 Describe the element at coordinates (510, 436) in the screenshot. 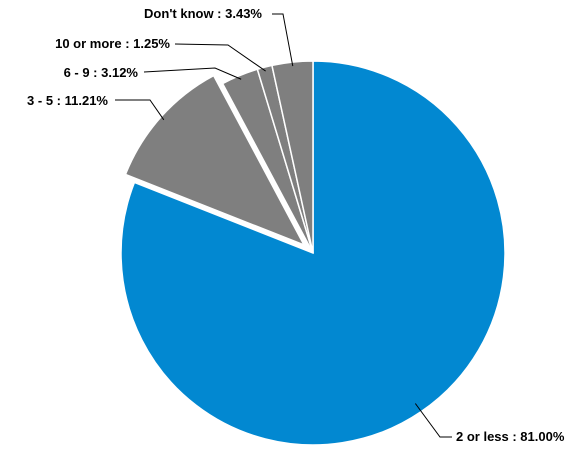

I see `slice-label-2-or-less: 2 or less : 81.00%` at that location.